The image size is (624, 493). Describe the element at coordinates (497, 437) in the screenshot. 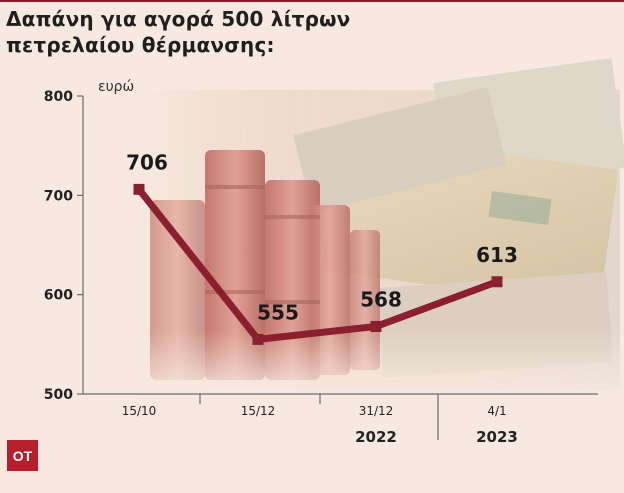

I see `year-group-label: 2023` at that location.